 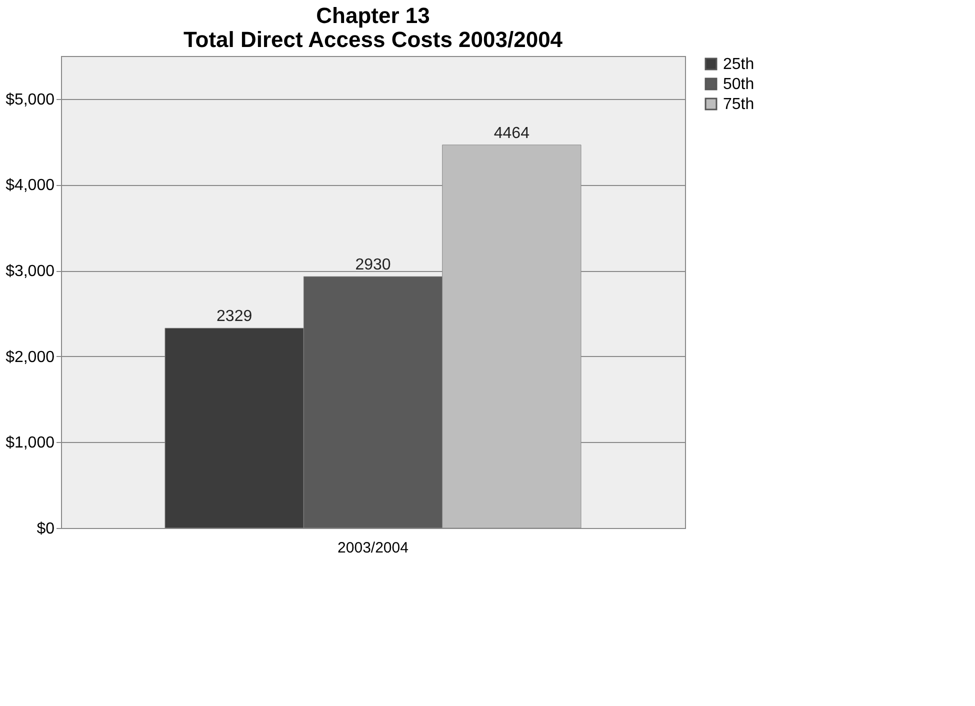 What do you see at coordinates (738, 84) in the screenshot?
I see `legend-label: 50th` at bounding box center [738, 84].